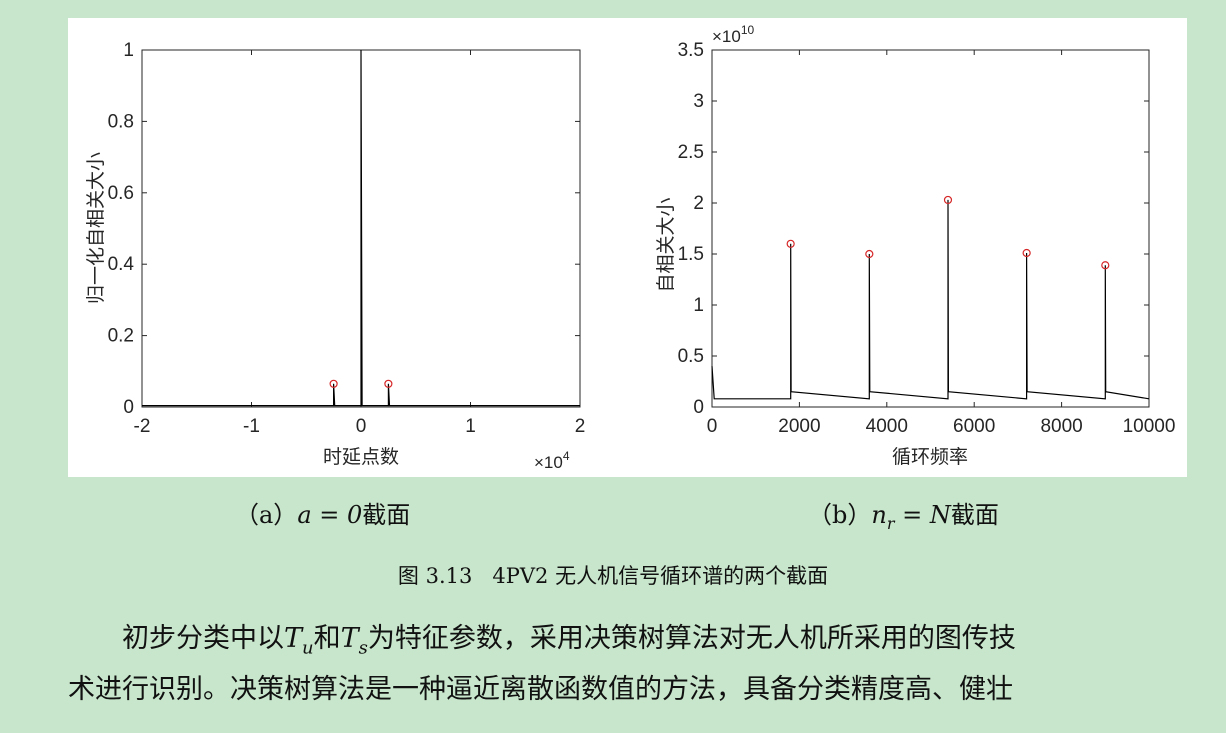 Image resolution: width=1226 pixels, height=733 pixels. Describe the element at coordinates (974, 515) in the screenshot. I see `subcaption-b-suffix: 截面` at that location.